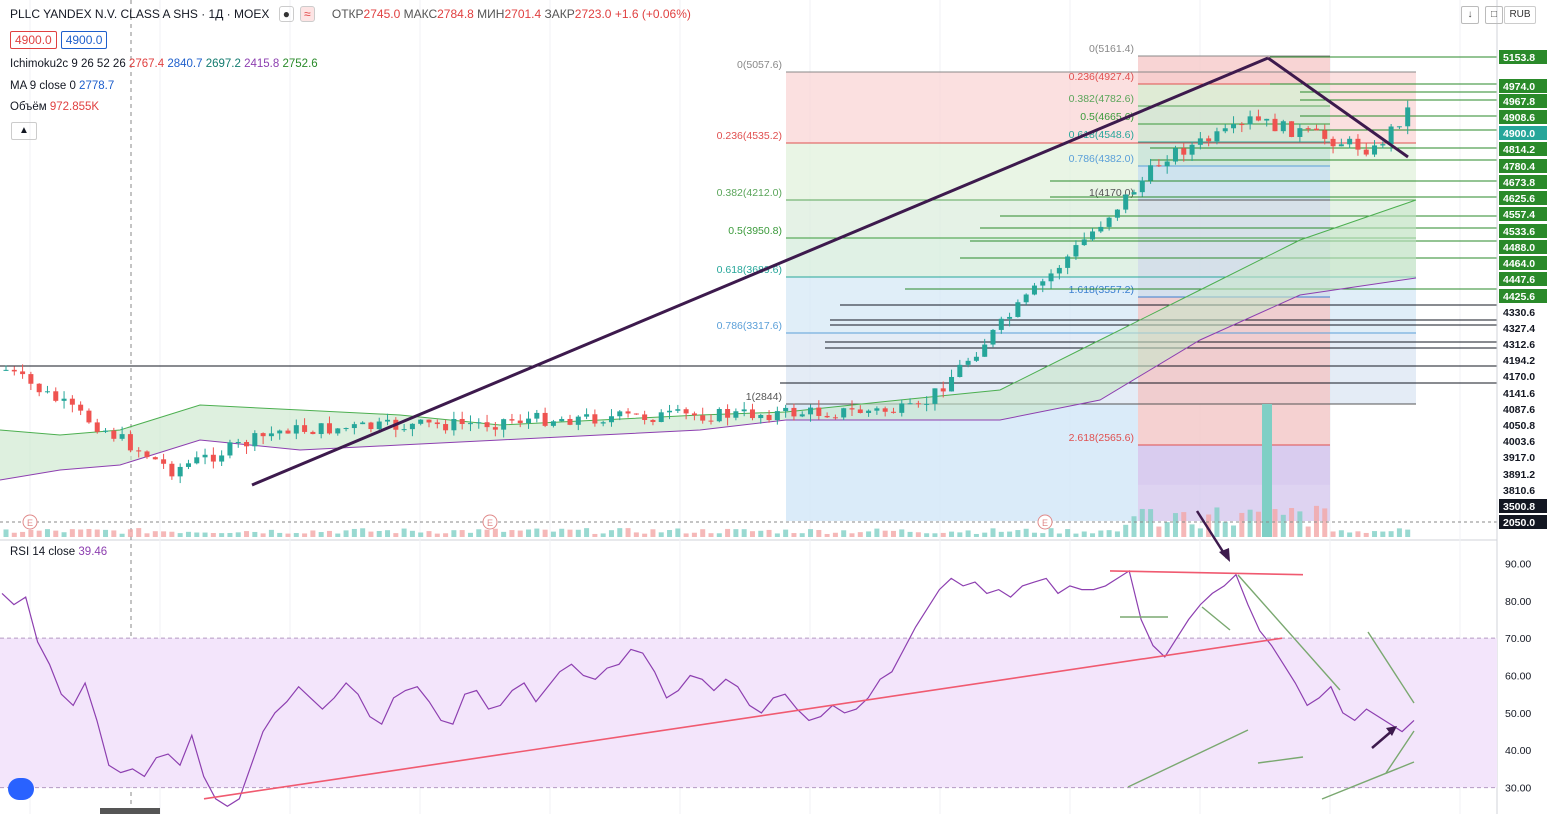  What do you see at coordinates (262, 64) in the screenshot?
I see `ichimoku-v4: 2415.8` at bounding box center [262, 64].